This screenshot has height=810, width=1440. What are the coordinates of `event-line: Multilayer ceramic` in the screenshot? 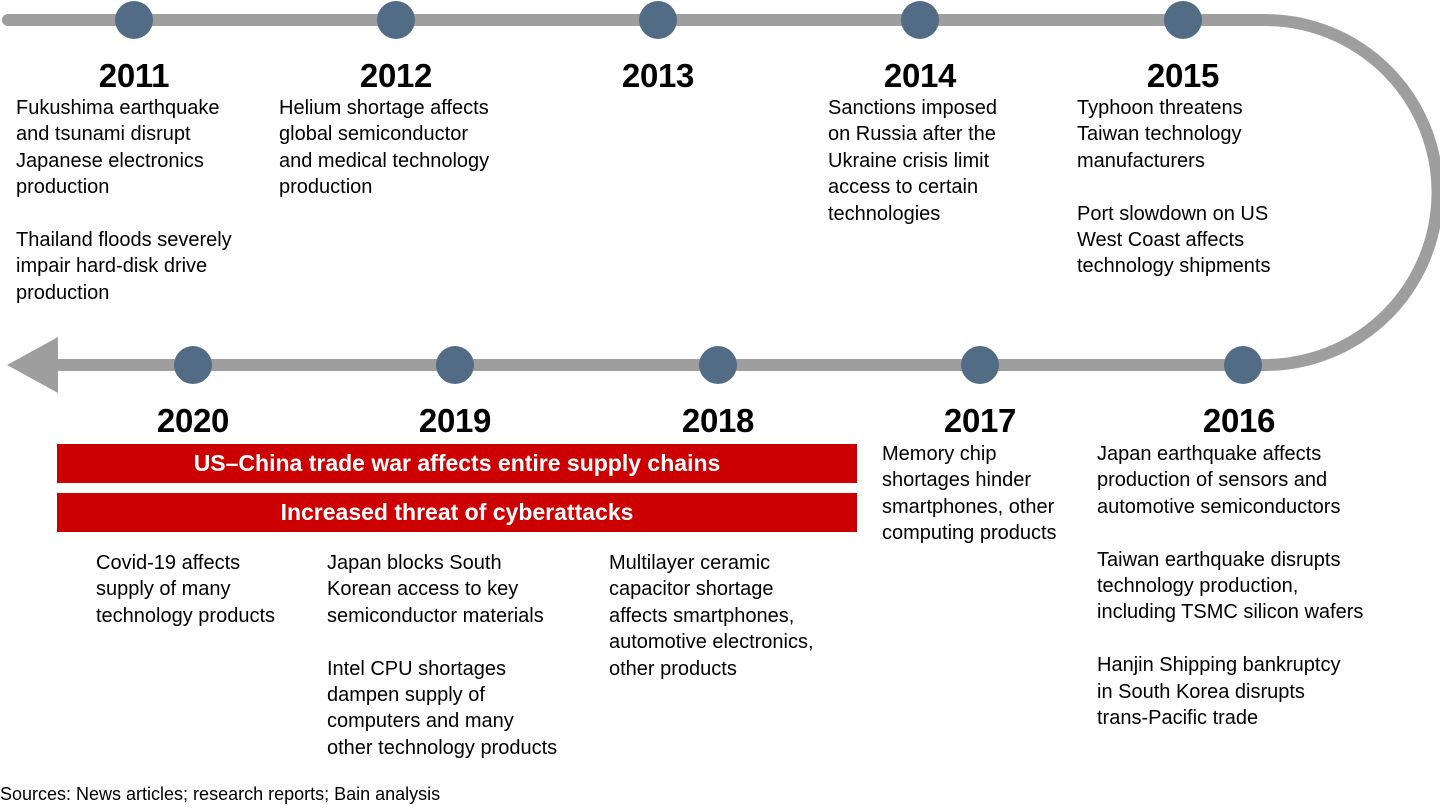 It's located at (690, 563).